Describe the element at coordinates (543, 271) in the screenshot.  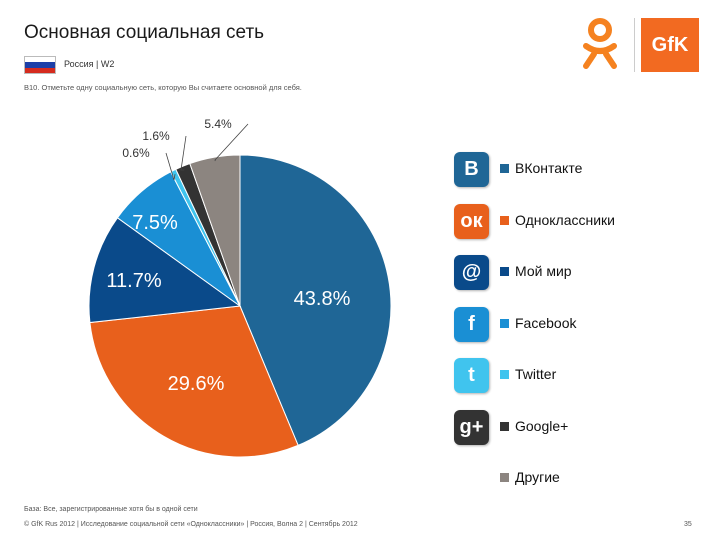
I see `legend-label: Мой мир` at that location.